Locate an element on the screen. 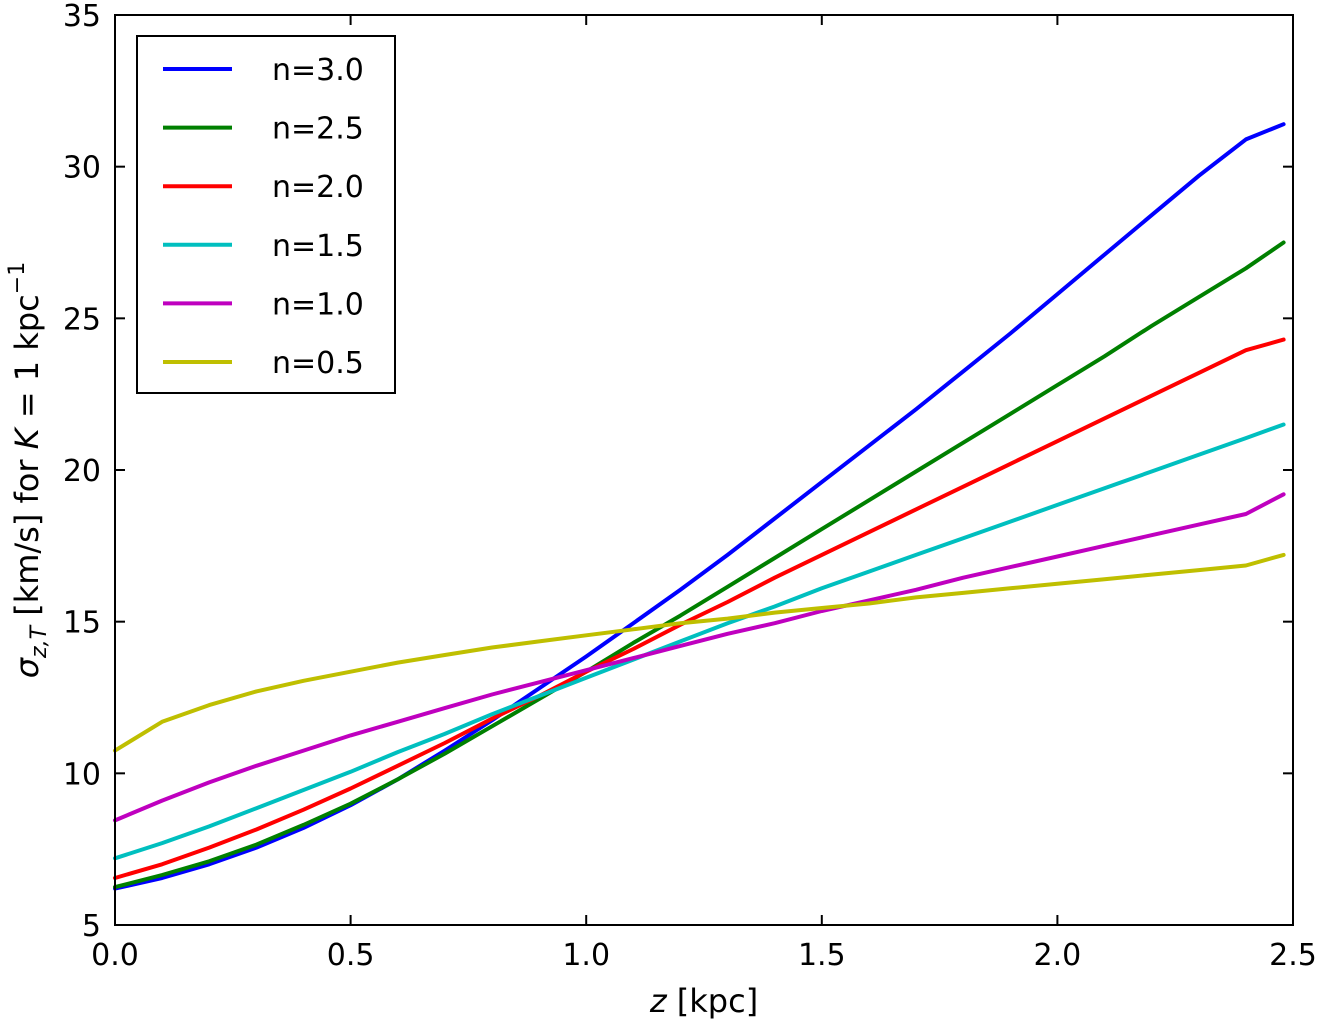 The height and width of the screenshot is (1025, 1318). x-axis-title-unit: [kpc] is located at coordinates (713, 1001).